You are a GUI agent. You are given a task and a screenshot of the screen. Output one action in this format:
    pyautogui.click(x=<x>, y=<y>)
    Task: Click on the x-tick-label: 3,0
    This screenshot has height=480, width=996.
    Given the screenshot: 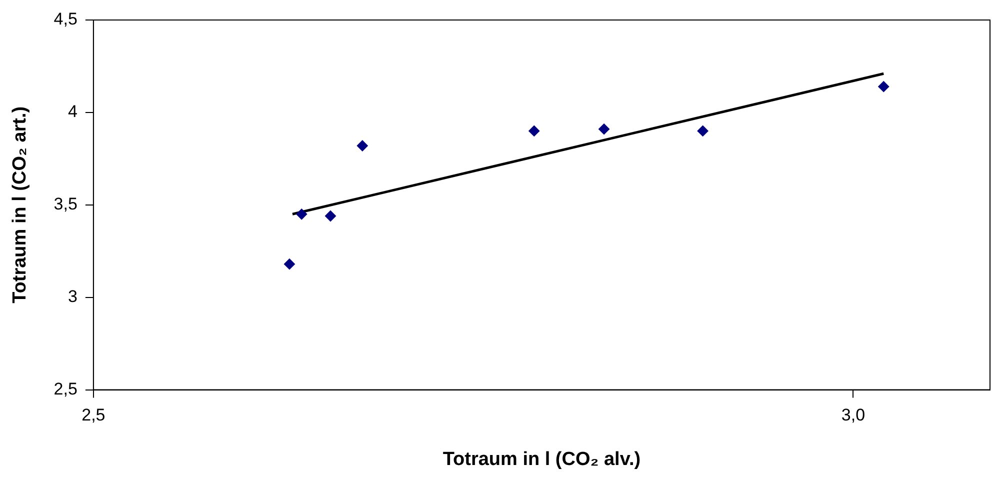 What is the action you would take?
    pyautogui.click(x=853, y=415)
    